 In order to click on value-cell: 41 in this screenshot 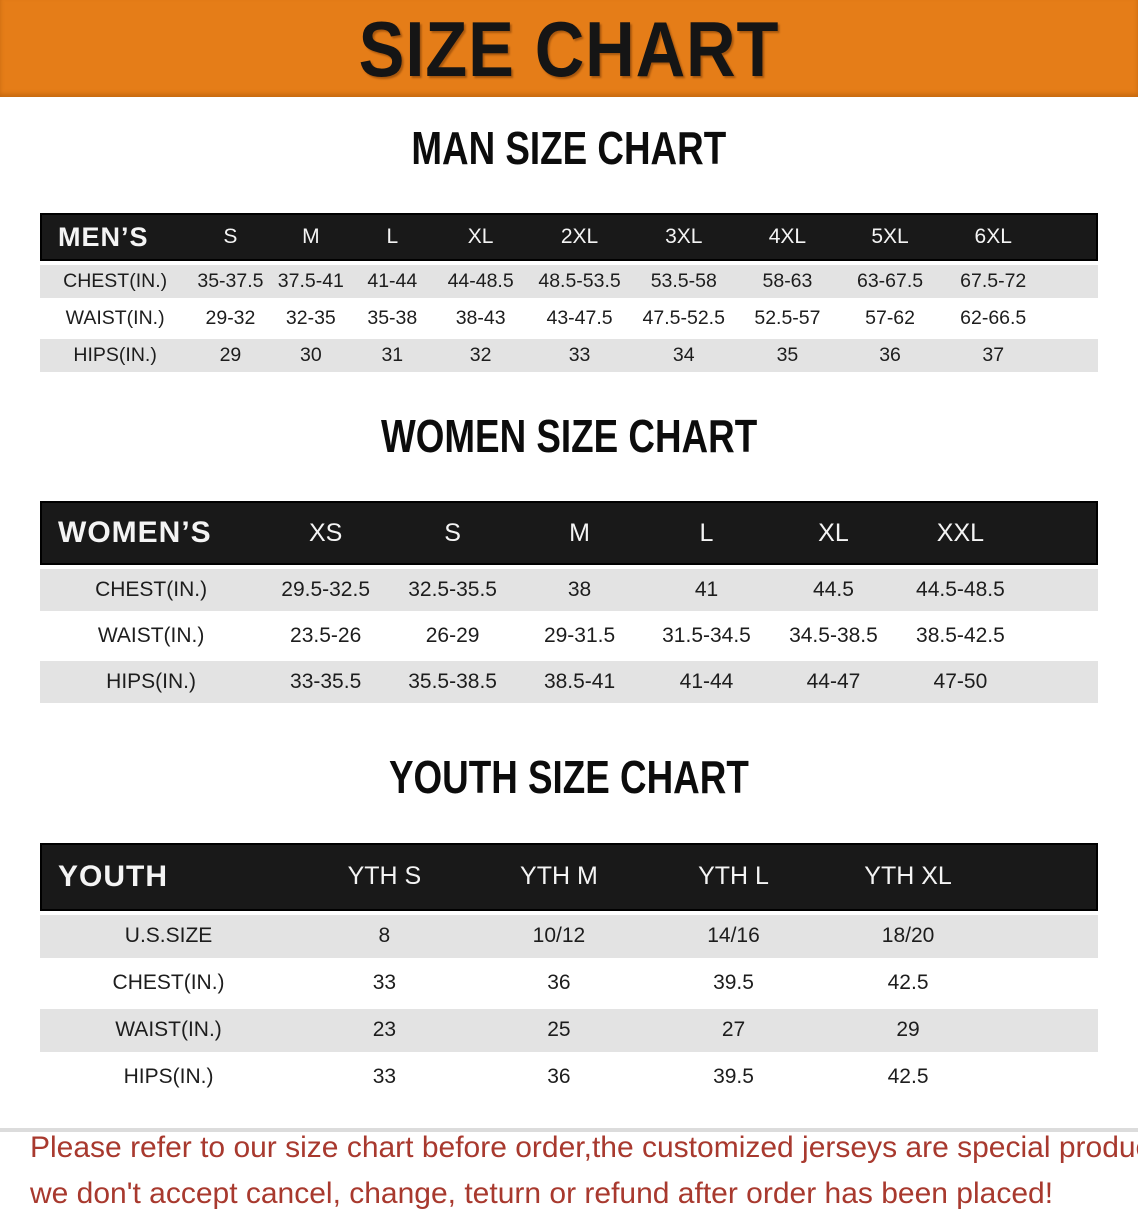, I will do `click(706, 590)`.